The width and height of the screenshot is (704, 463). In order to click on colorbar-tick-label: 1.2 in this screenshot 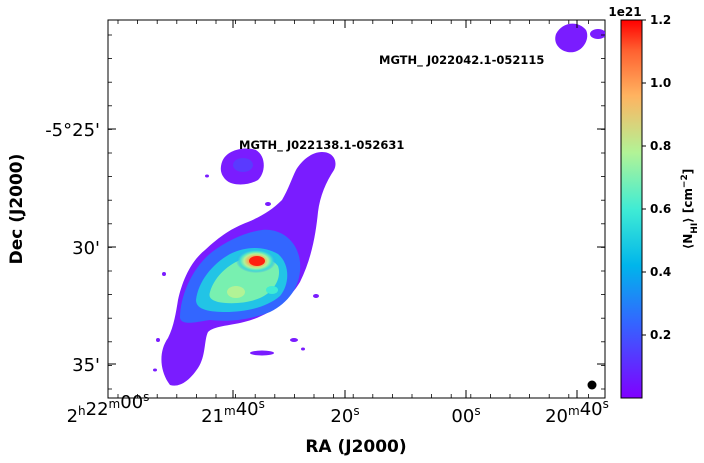, I will do `click(660, 20)`.